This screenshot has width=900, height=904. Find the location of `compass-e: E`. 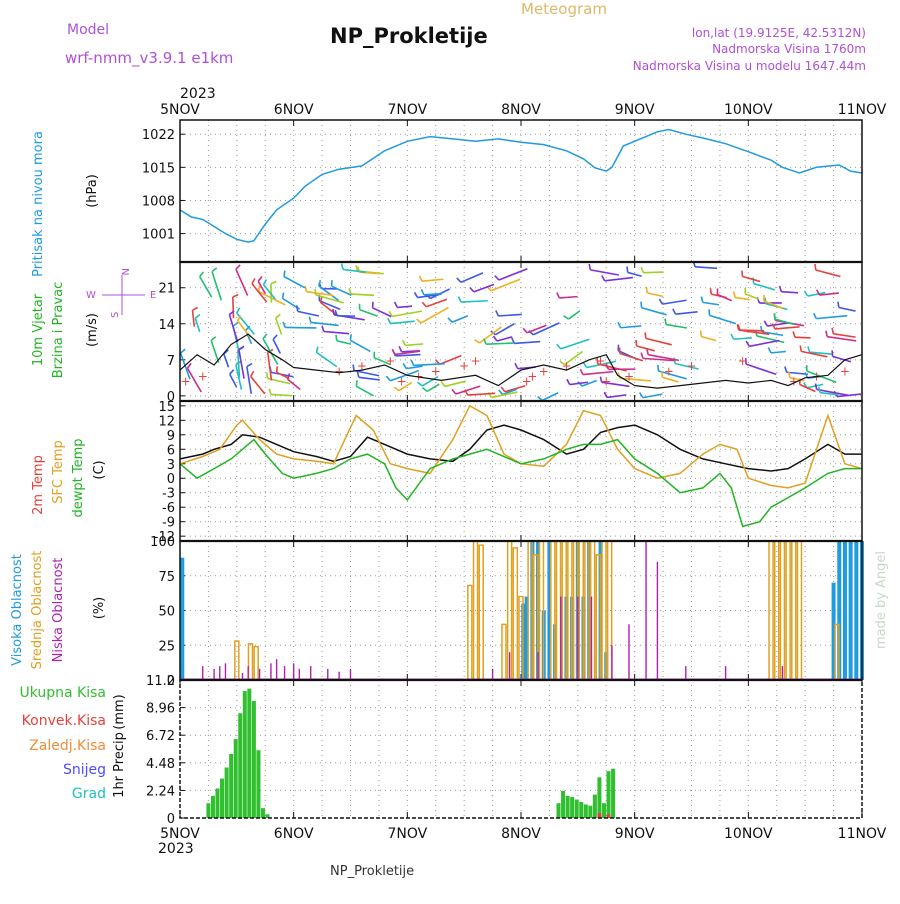

compass-e: E is located at coordinates (153, 295).